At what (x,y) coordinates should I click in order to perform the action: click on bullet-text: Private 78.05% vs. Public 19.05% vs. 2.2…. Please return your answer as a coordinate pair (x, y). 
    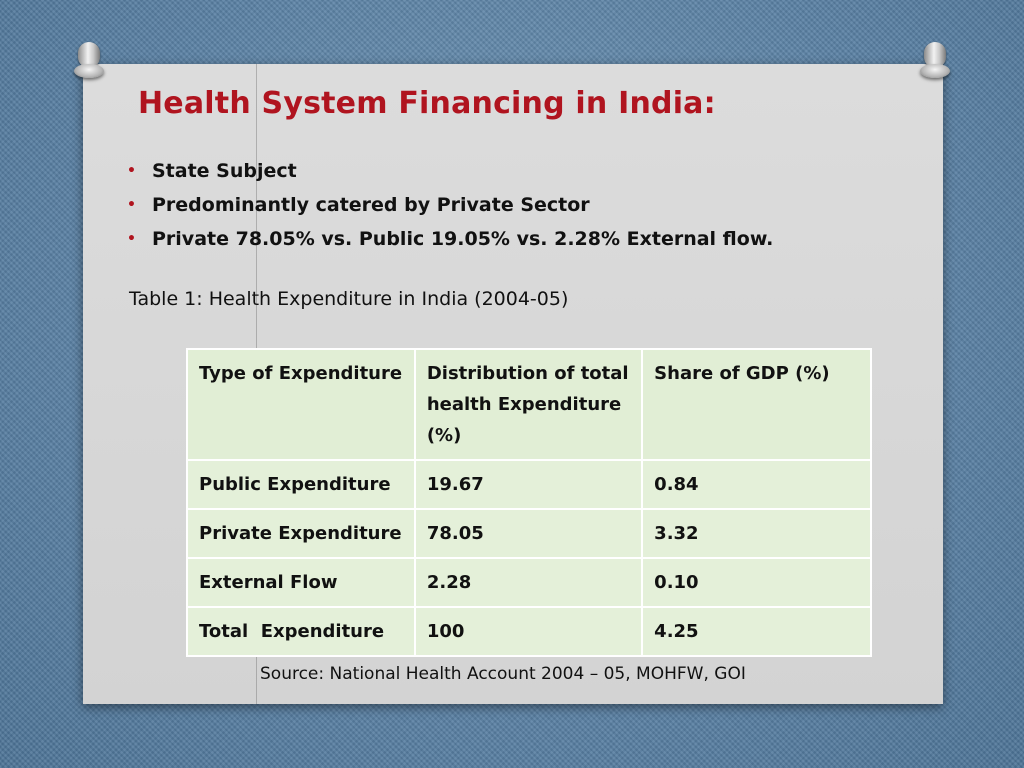
    Looking at the image, I should click on (463, 239).